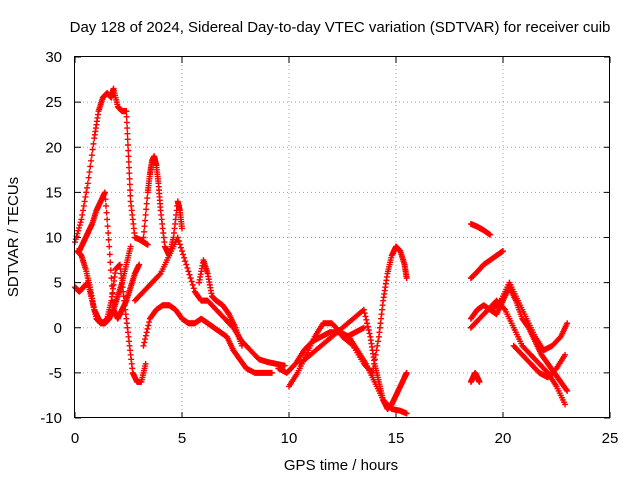  What do you see at coordinates (51, 418) in the screenshot?
I see `y-tick-label: -10` at bounding box center [51, 418].